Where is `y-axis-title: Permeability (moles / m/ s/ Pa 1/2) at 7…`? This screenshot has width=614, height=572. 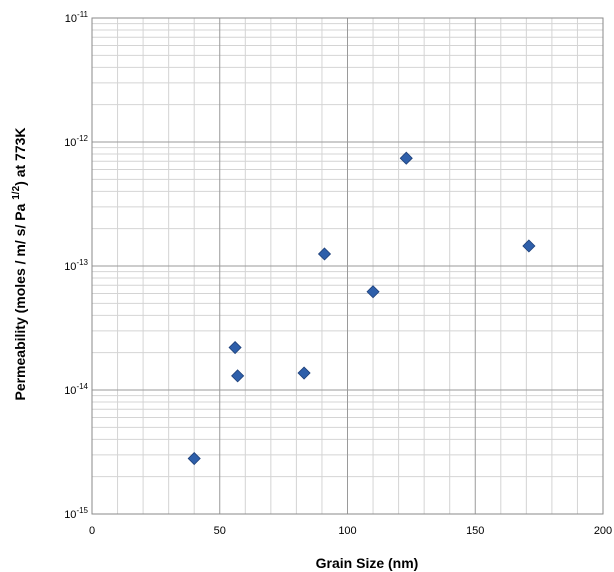 y-axis-title: Permeability (moles / m/ s/ Pa 1/2) at 7… is located at coordinates (19, 263).